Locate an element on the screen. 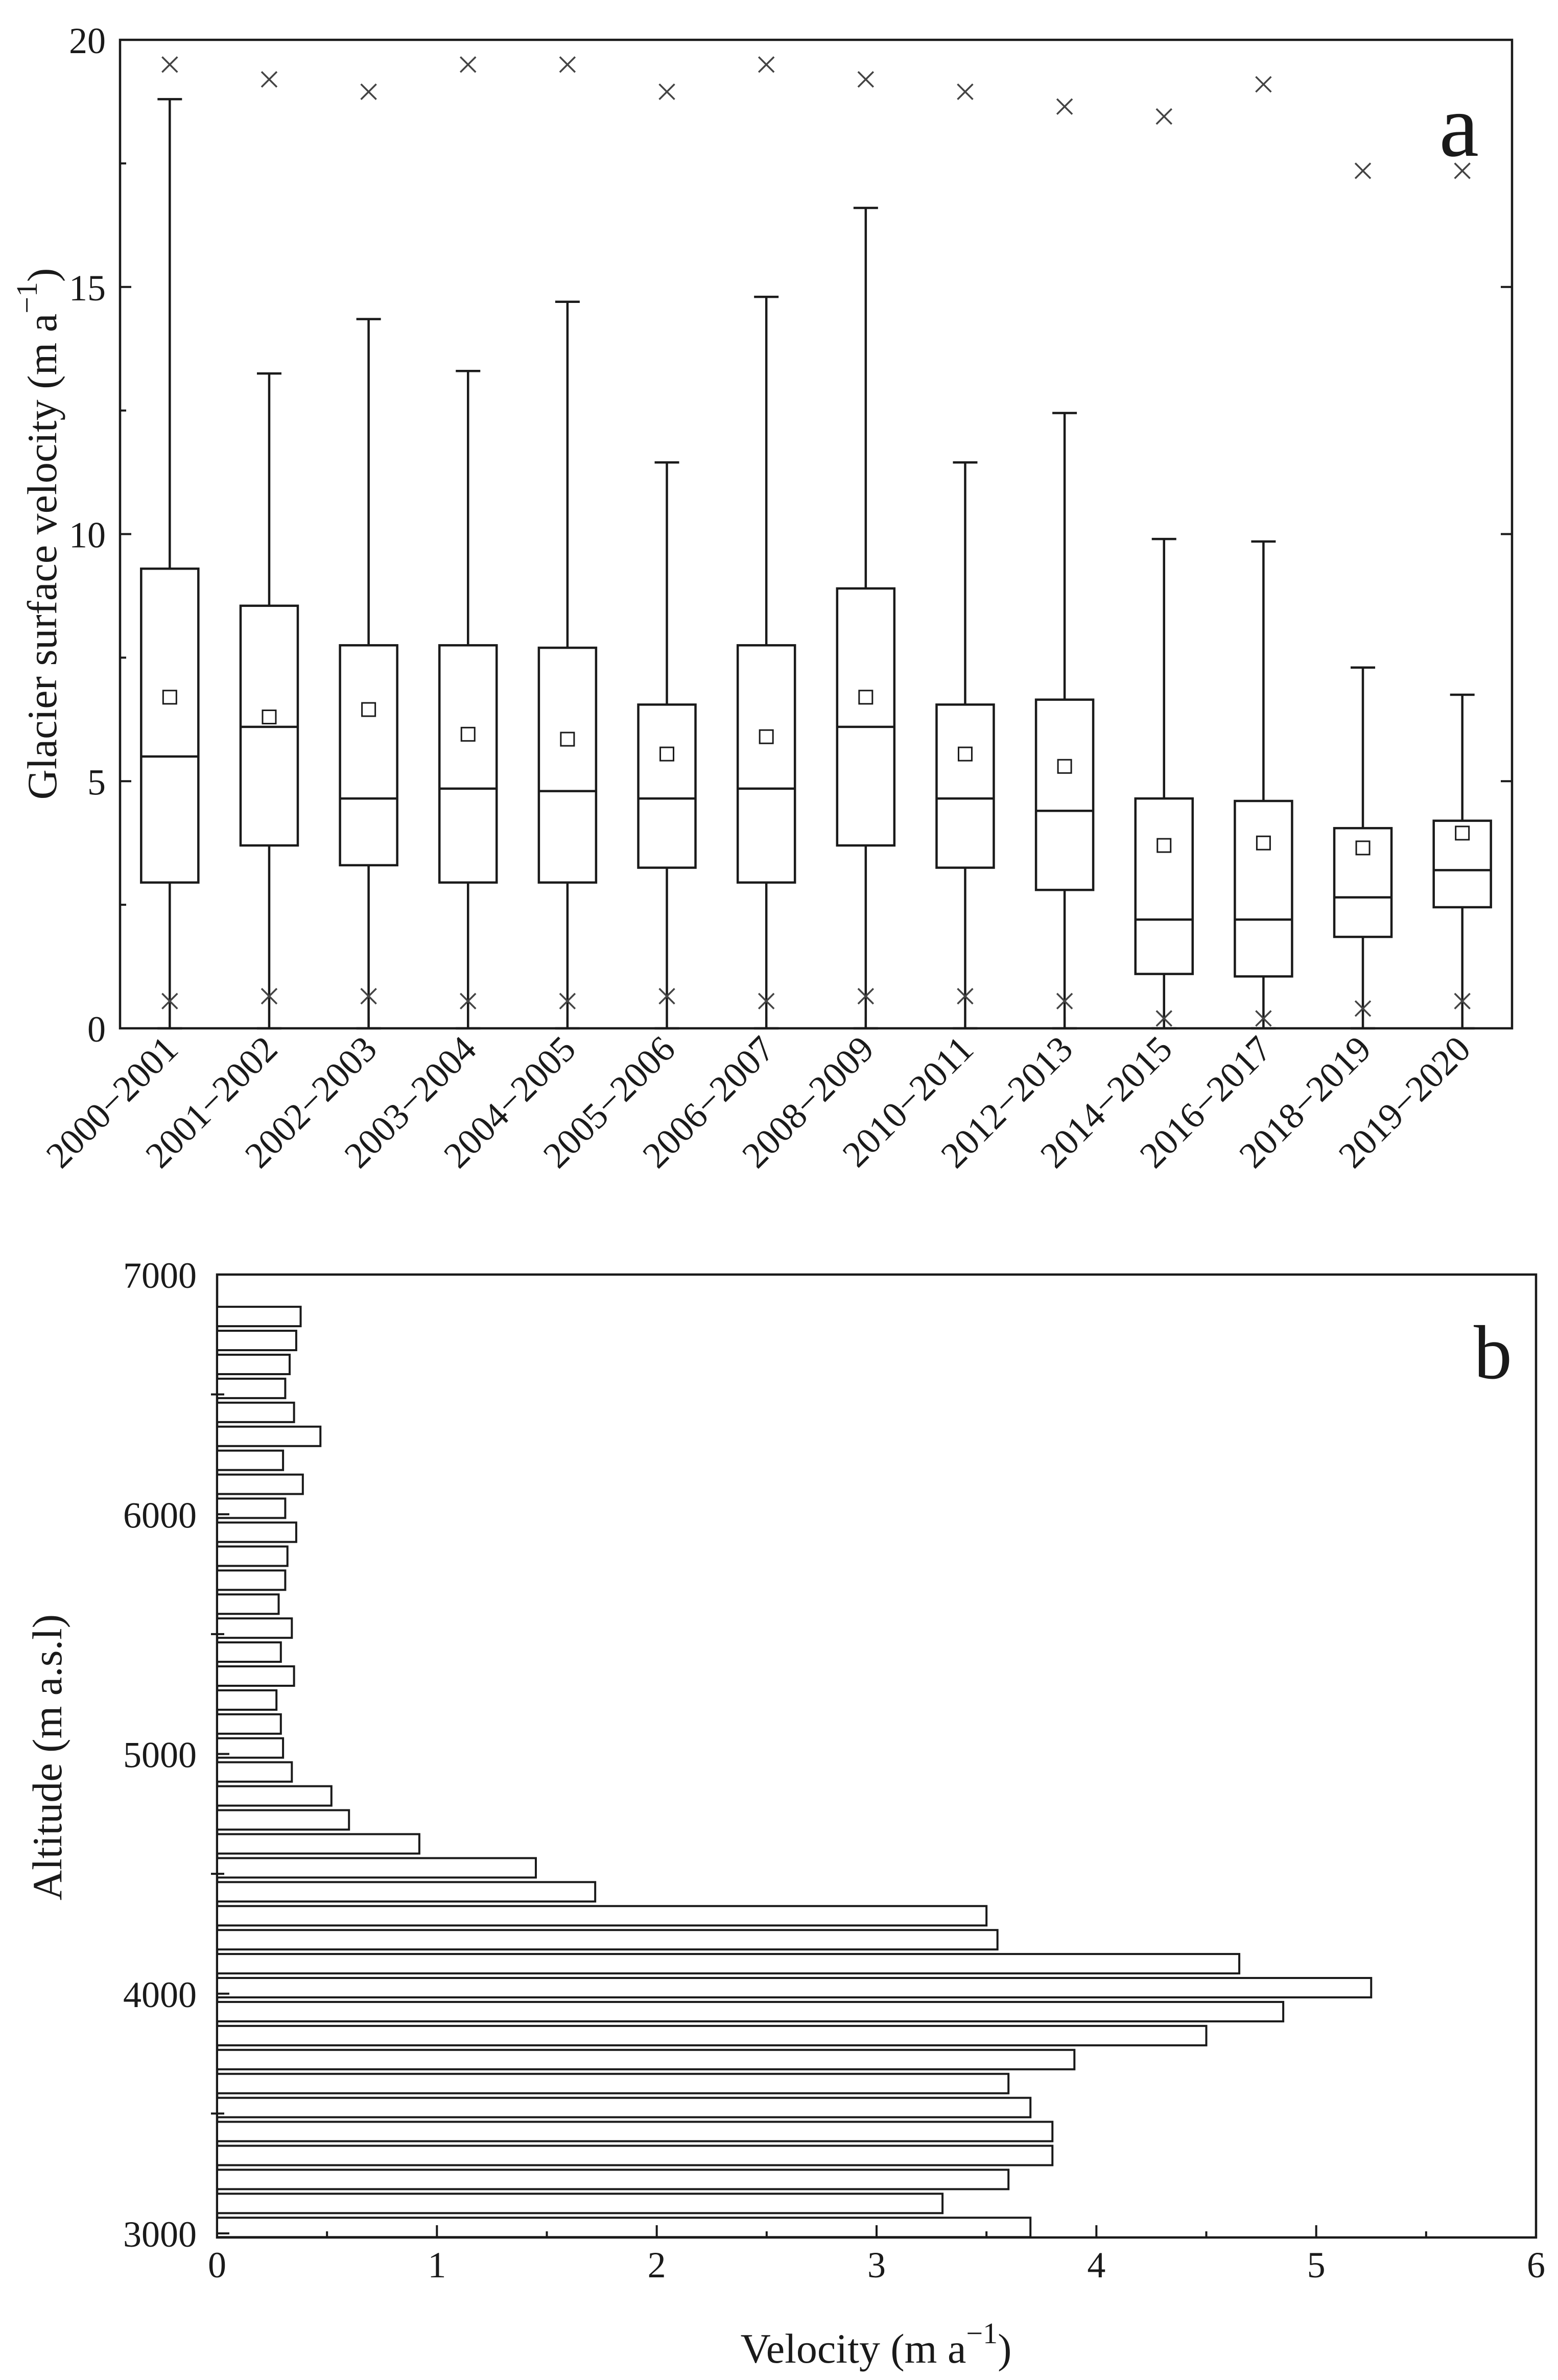  panel-b-x-axis-title-main: Velocity (m a is located at coordinates (854, 2348).